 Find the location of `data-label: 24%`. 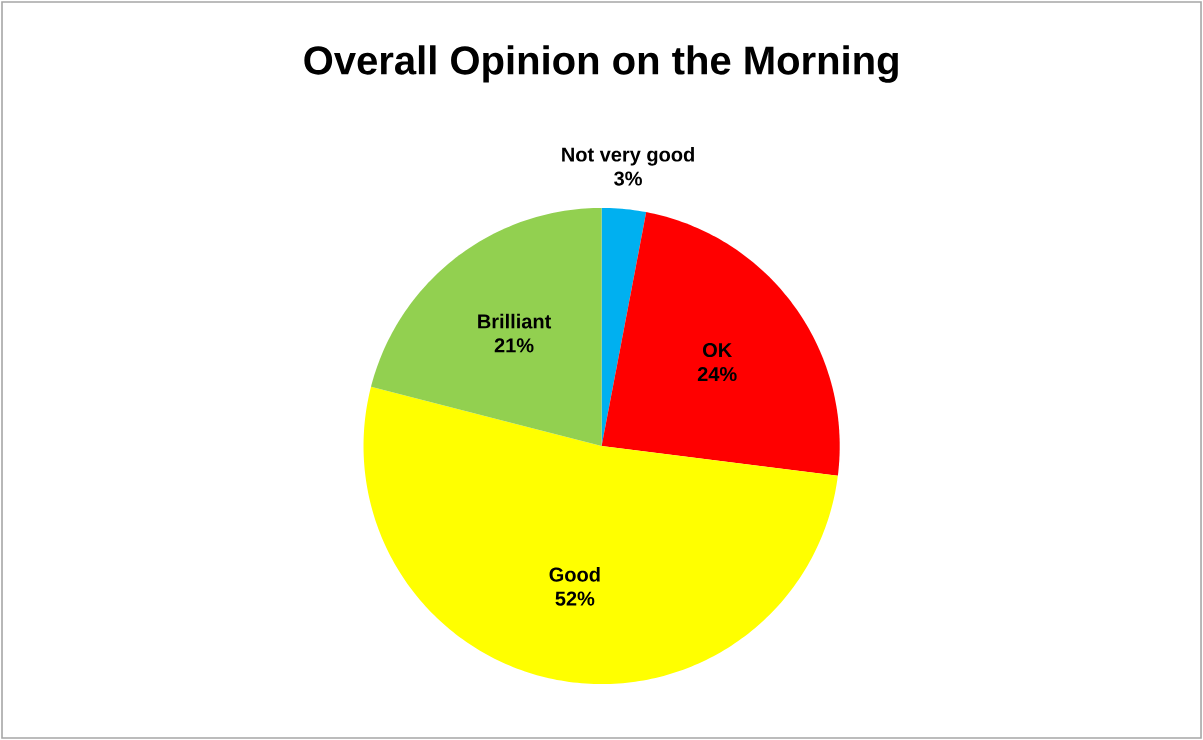

data-label: 24% is located at coordinates (717, 374).